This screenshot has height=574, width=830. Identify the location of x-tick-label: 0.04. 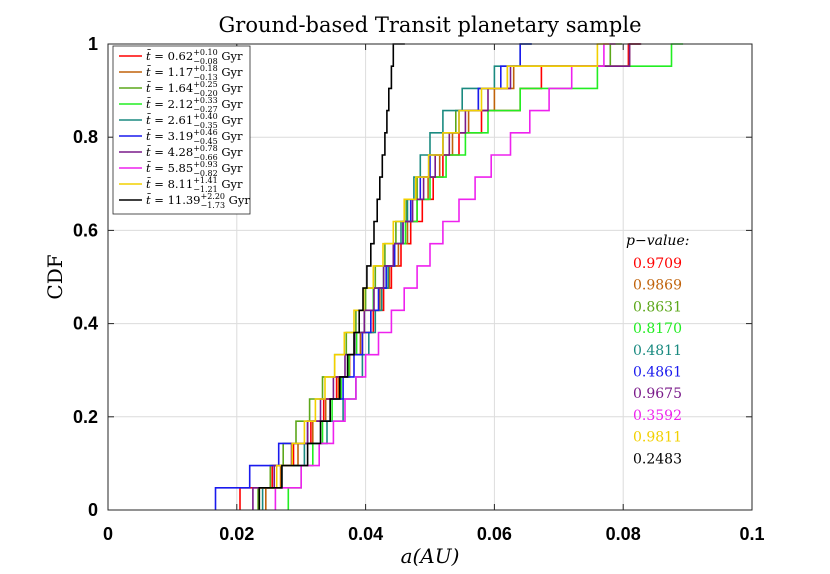
(365, 534).